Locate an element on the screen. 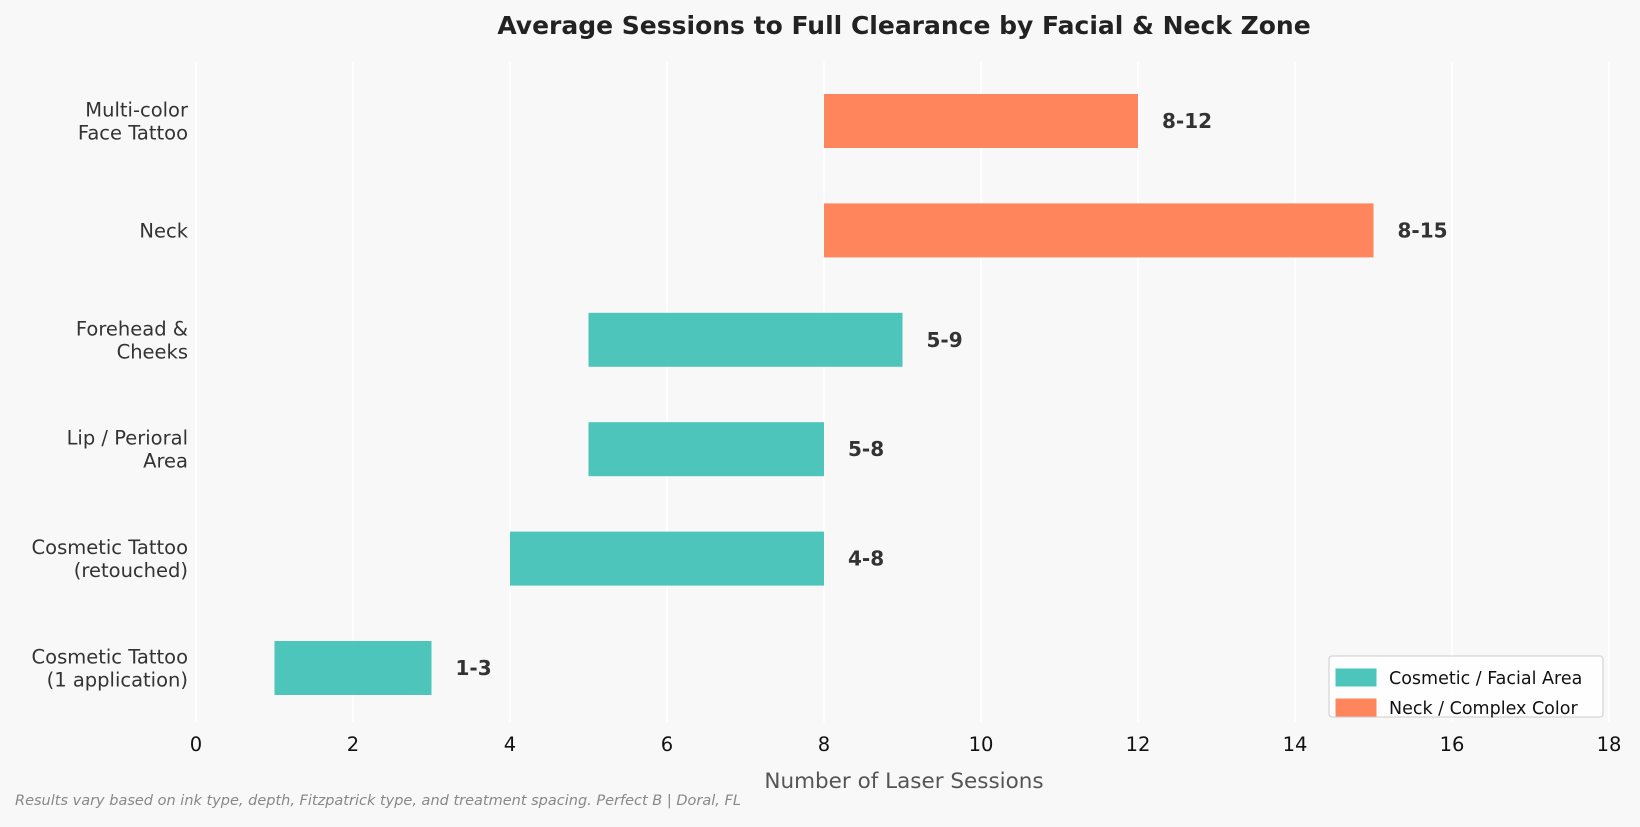 This screenshot has height=827, width=1640. bar-value-label: 8-12 is located at coordinates (1187, 121).